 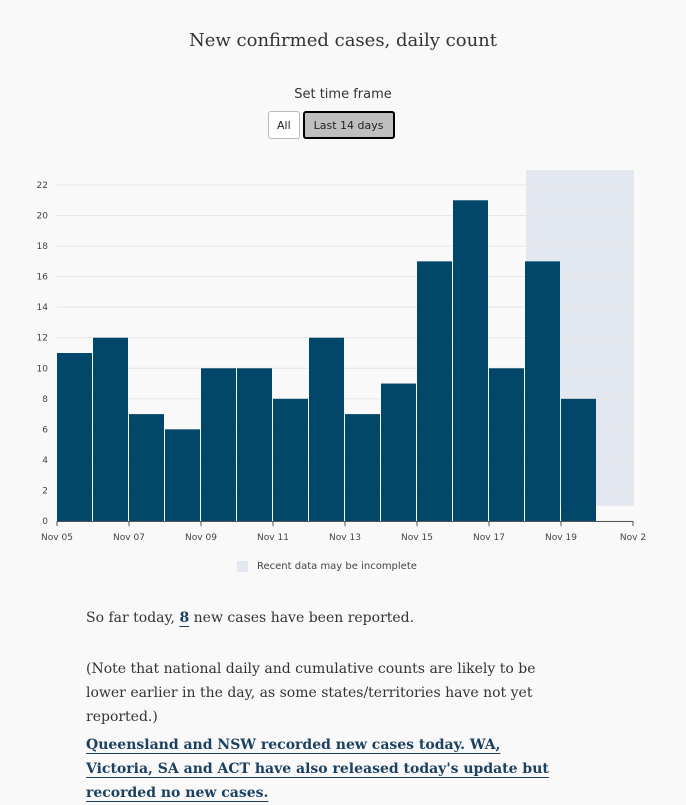 What do you see at coordinates (345, 538) in the screenshot?
I see `x-tick-label: Nov 13` at bounding box center [345, 538].